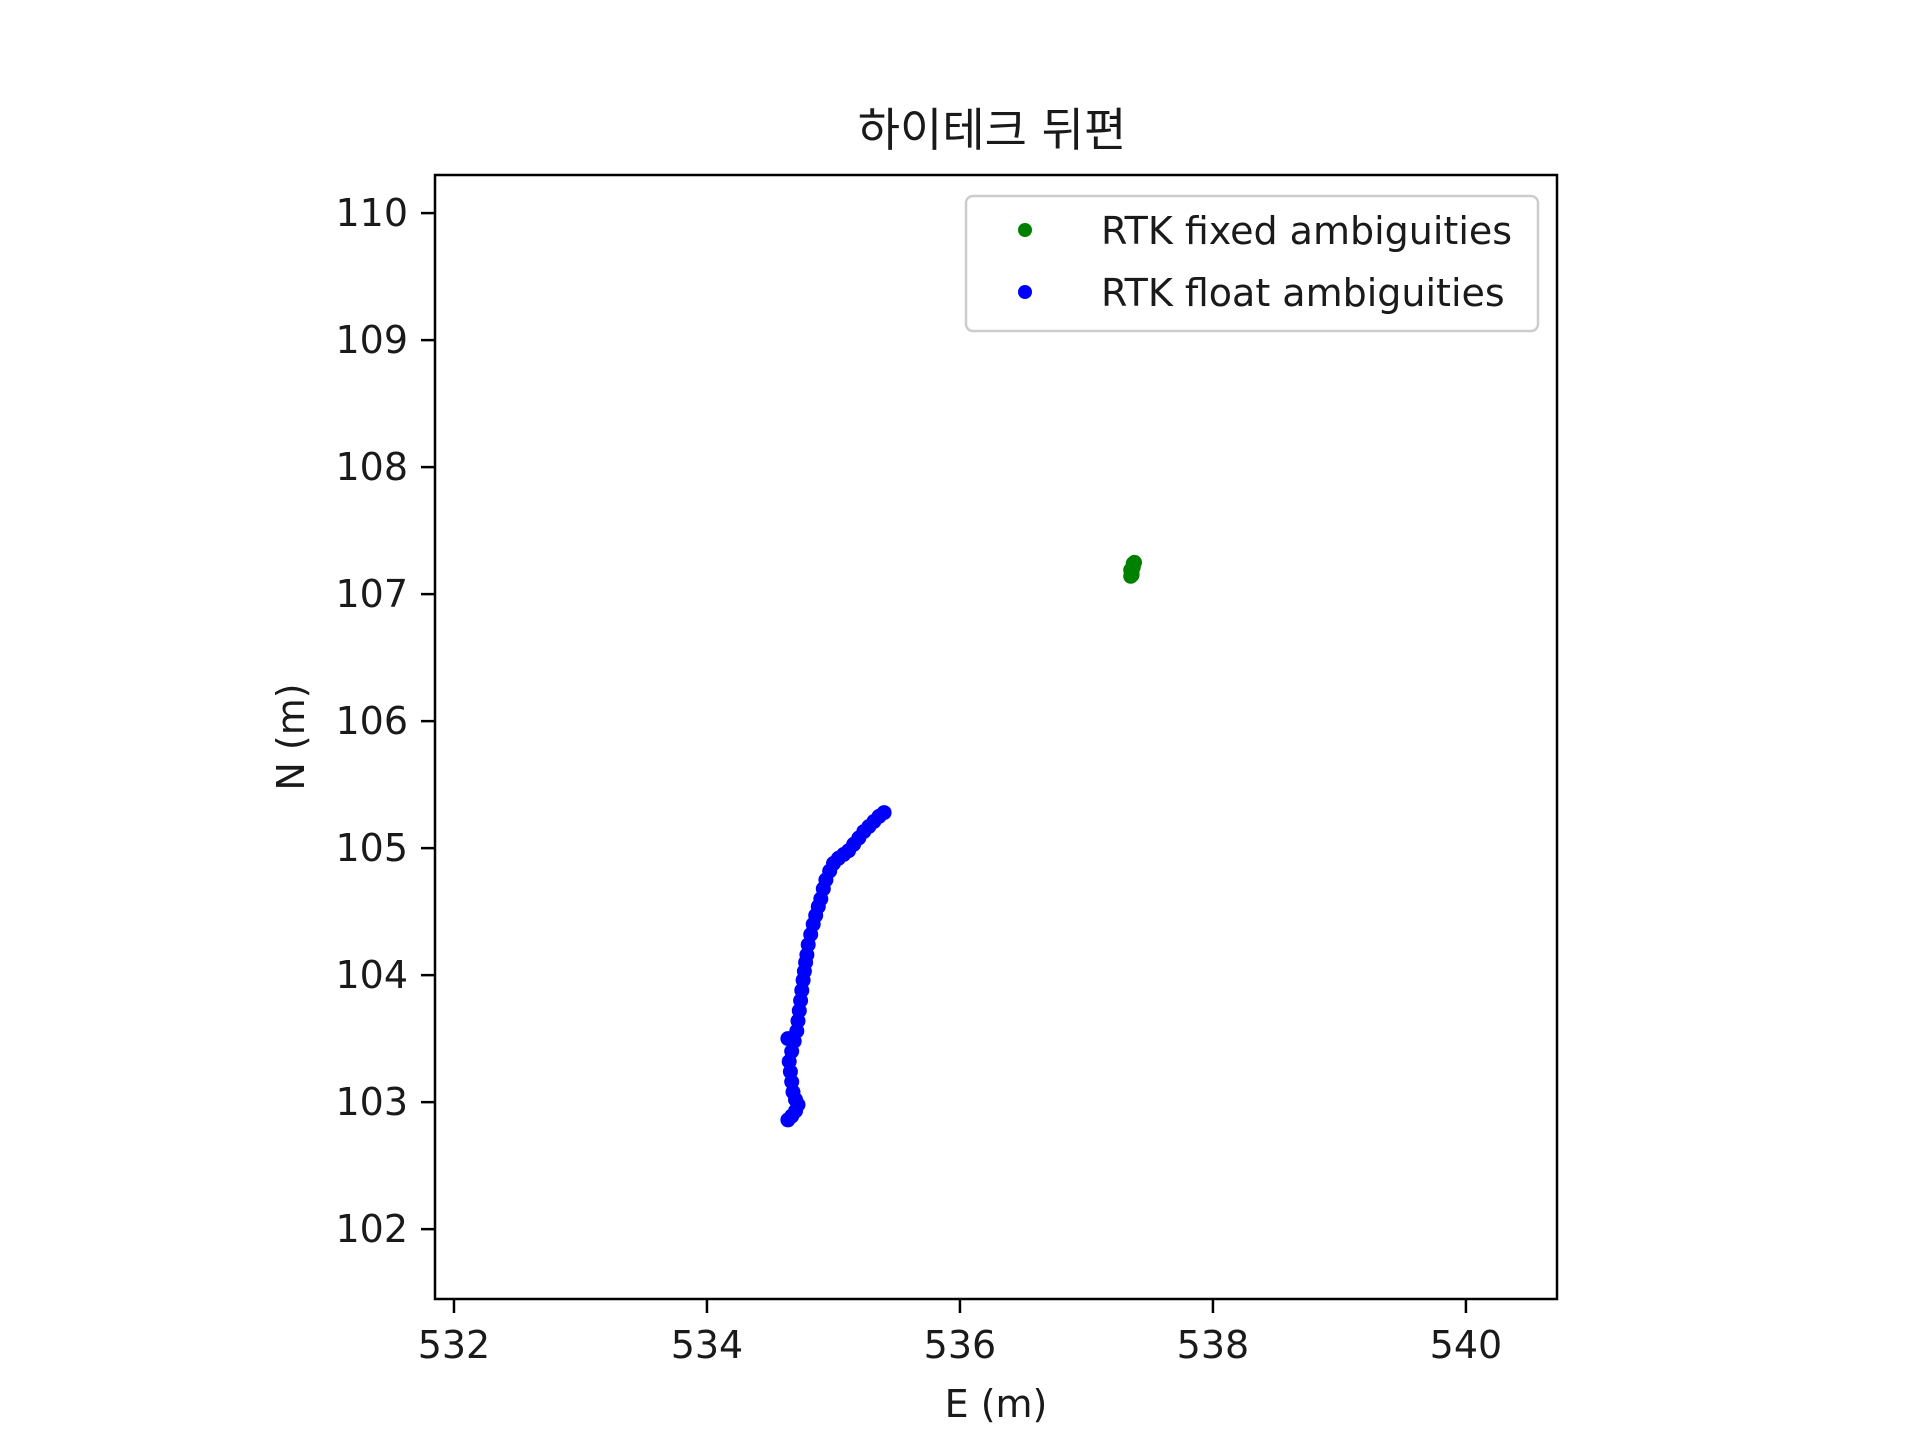 The height and width of the screenshot is (1440, 1920). Describe the element at coordinates (1025, 230) in the screenshot. I see `legend-marker-fixed` at that location.